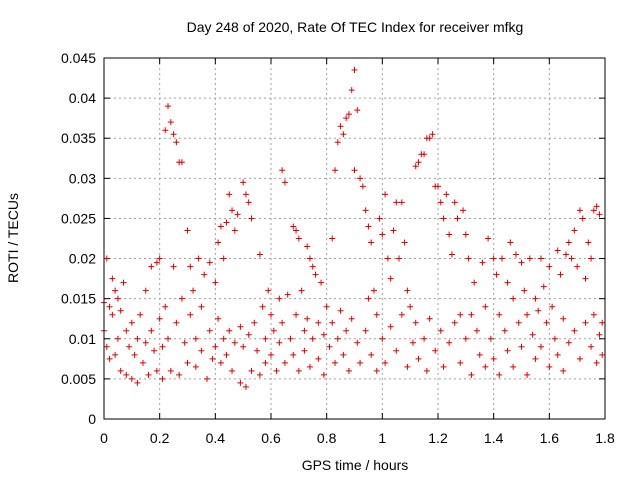 The image size is (640, 480). I want to click on y-tick-label: 0.01, so click(82, 339).